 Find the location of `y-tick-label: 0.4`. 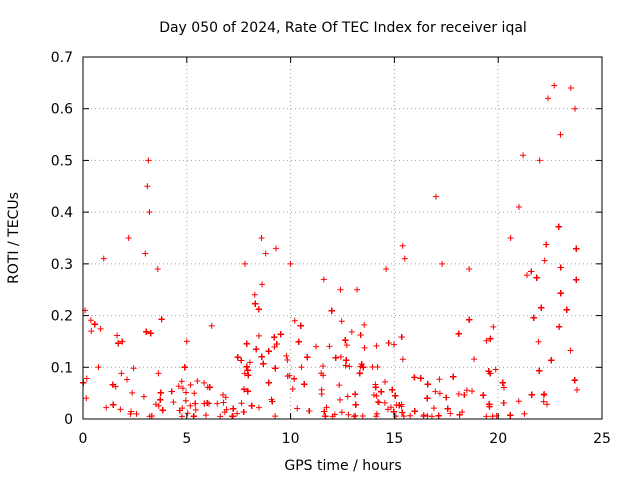

y-tick-label: 0.4 is located at coordinates (62, 213).